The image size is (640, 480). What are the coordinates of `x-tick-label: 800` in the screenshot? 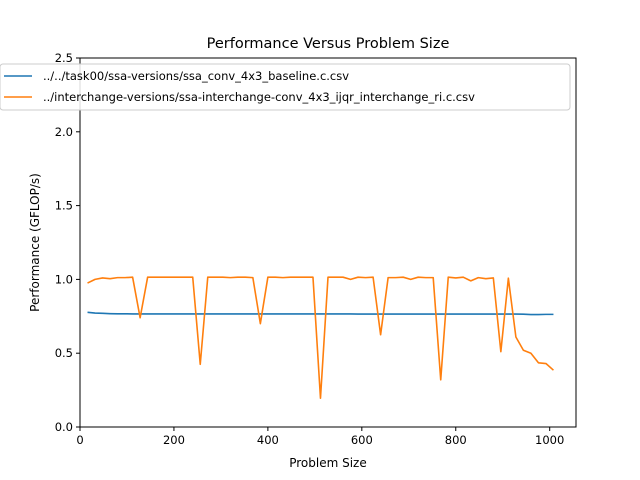 It's located at (456, 440).